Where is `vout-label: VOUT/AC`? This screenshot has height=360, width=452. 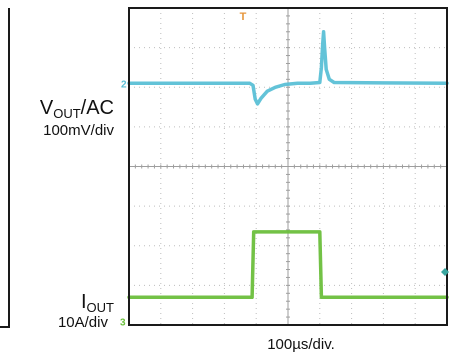
vout-label: VOUT/AC is located at coordinates (64, 109).